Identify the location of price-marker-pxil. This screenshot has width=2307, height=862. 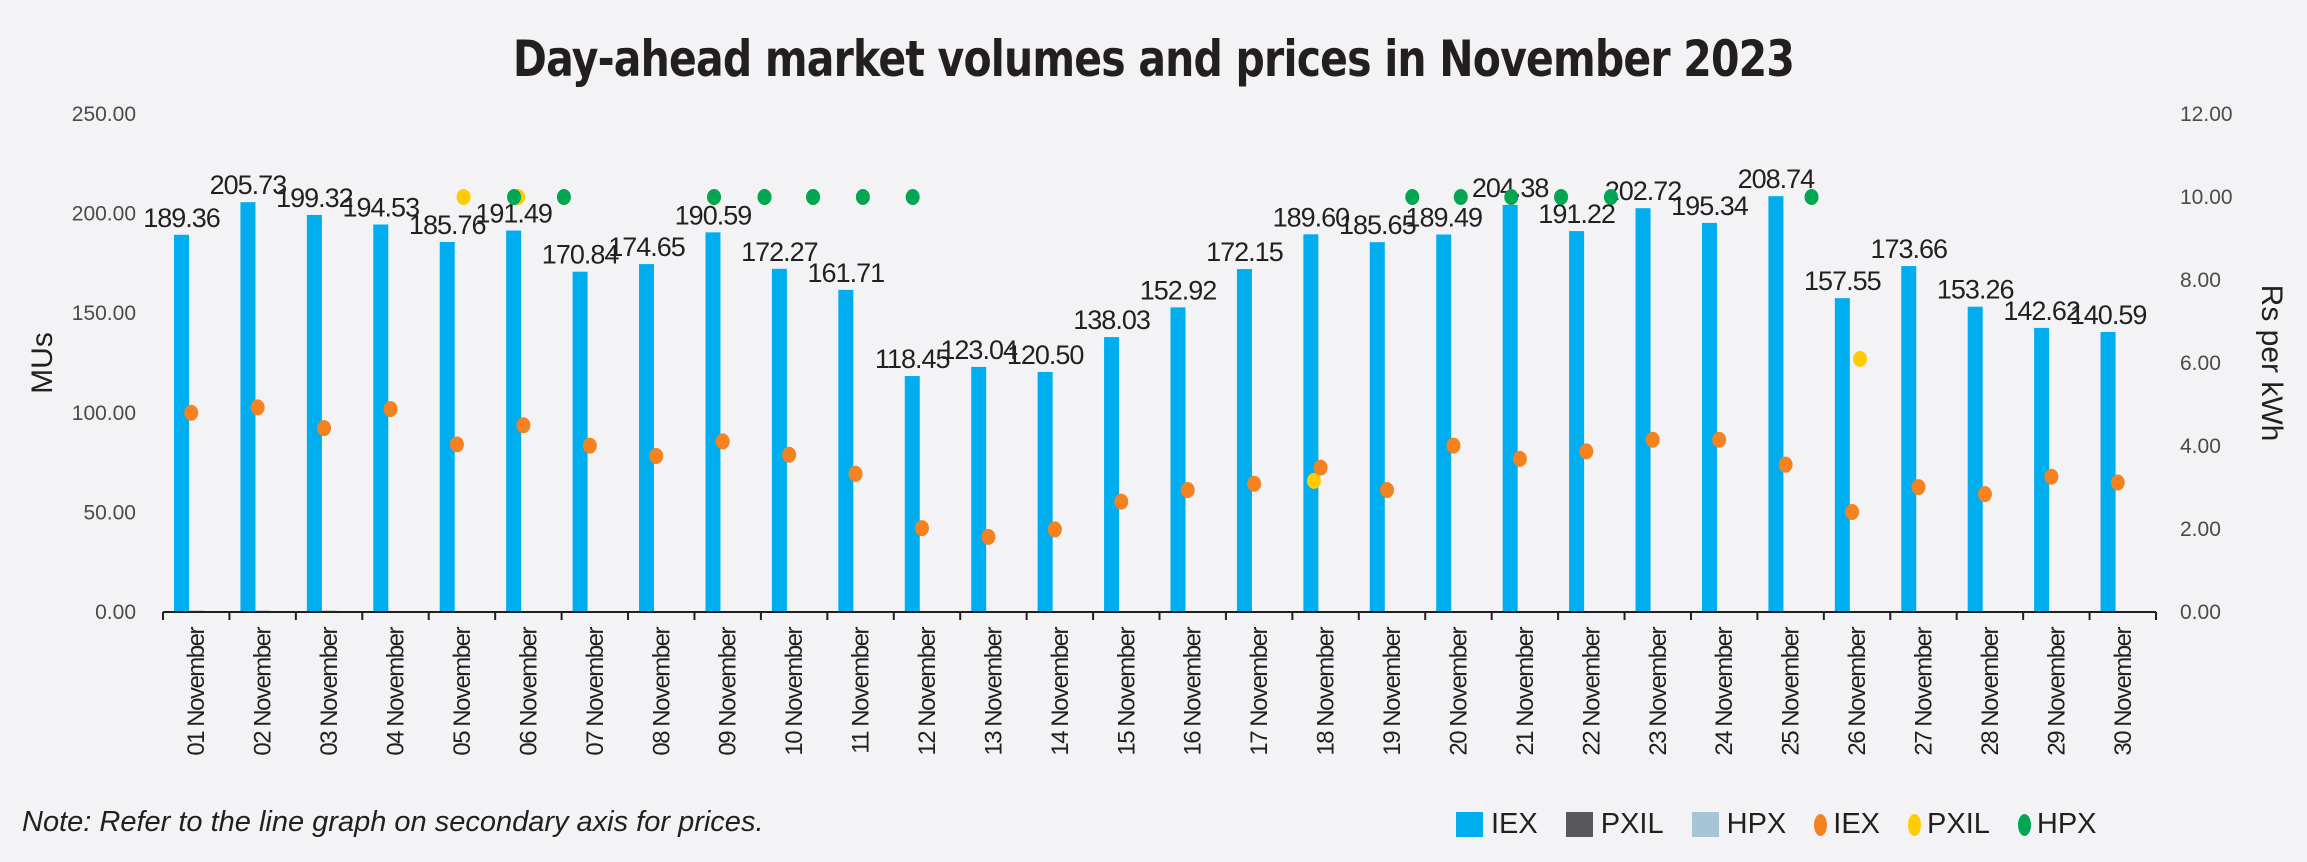
(1860, 358).